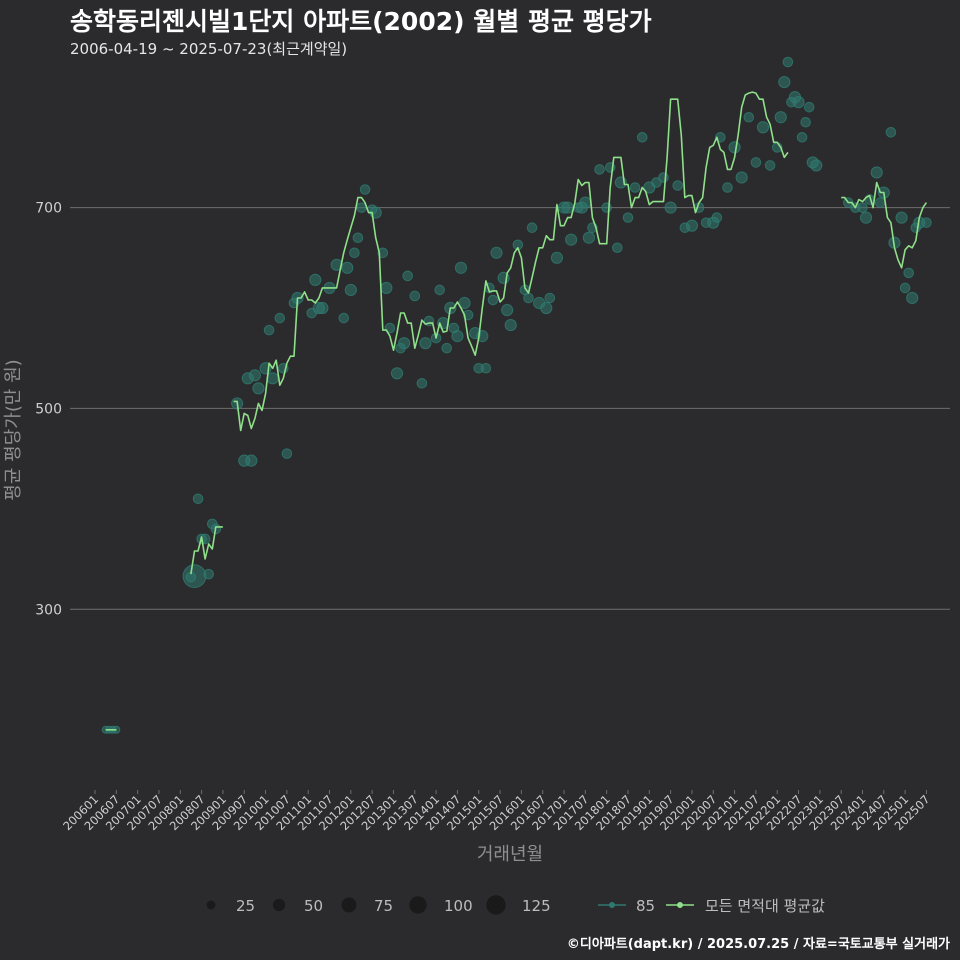 Image resolution: width=960 pixels, height=960 pixels. What do you see at coordinates (645, 906) in the screenshot?
I see `legend-85-label: 85` at bounding box center [645, 906].